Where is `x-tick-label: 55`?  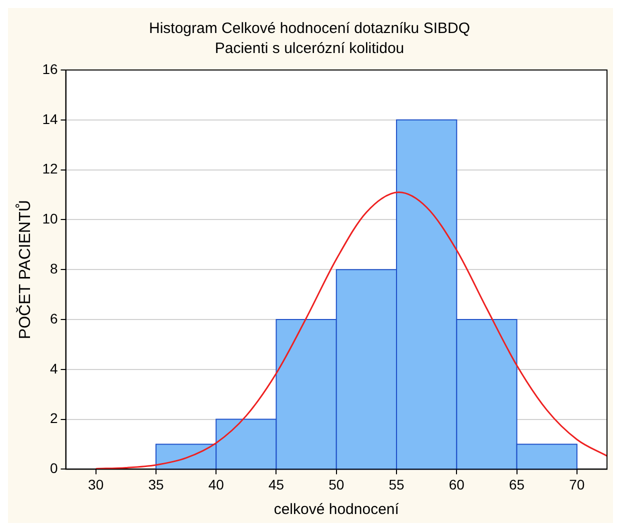 x-tick-label: 55 is located at coordinates (396, 484).